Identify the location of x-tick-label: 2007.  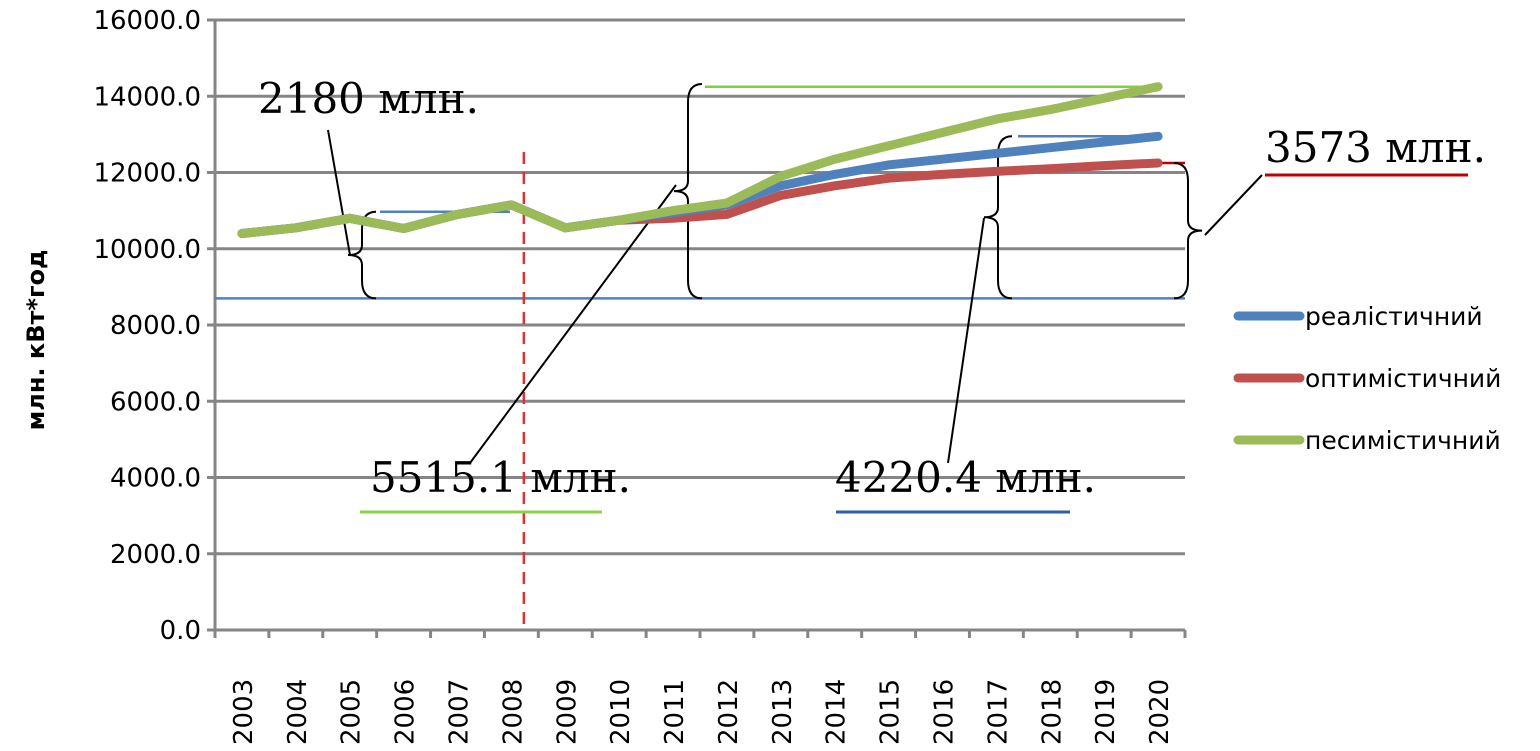
(460, 712).